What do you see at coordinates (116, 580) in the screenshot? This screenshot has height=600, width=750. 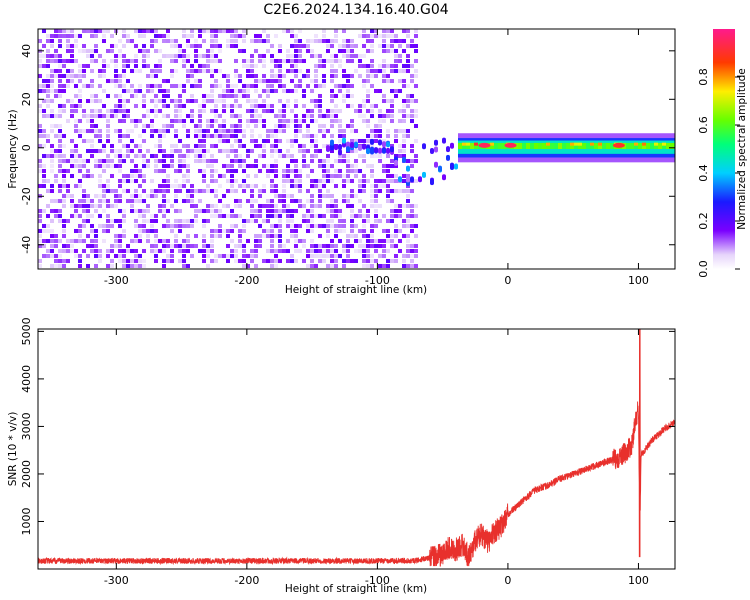 I see `snr-xtick-label: -300` at bounding box center [116, 580].